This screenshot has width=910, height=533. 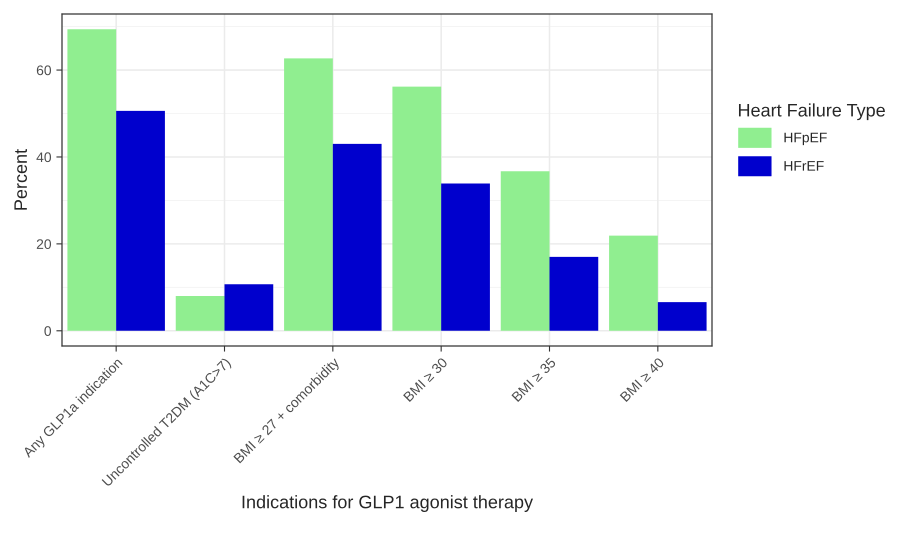 I want to click on x-tick-label: BMI ≥ 35, so click(x=533, y=379).